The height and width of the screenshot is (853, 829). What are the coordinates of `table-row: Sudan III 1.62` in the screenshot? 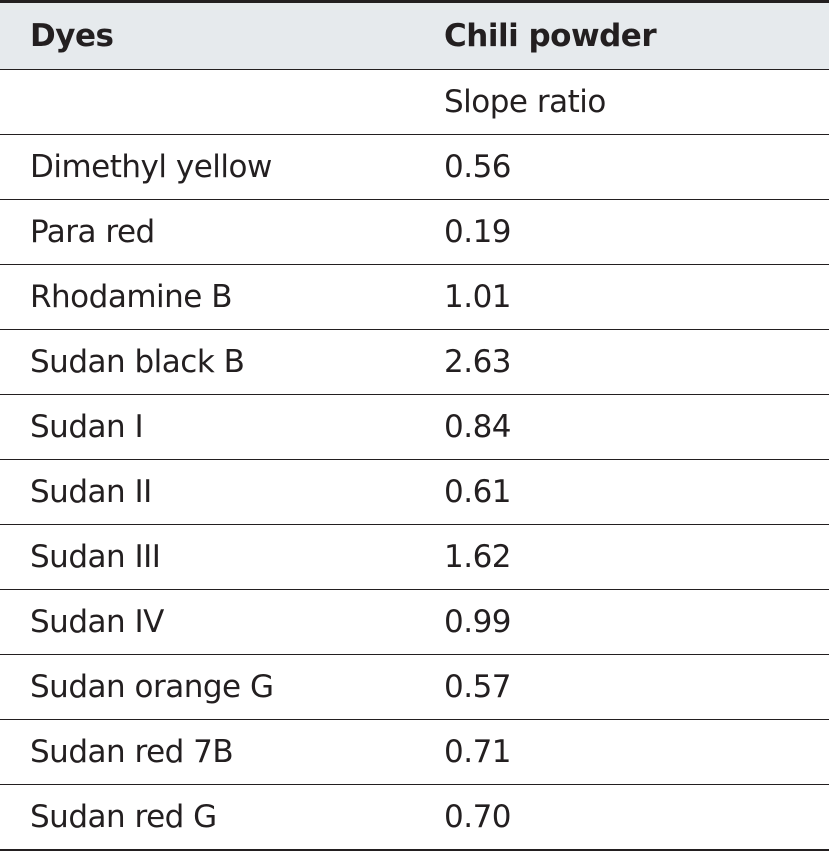 It's located at (414, 557).